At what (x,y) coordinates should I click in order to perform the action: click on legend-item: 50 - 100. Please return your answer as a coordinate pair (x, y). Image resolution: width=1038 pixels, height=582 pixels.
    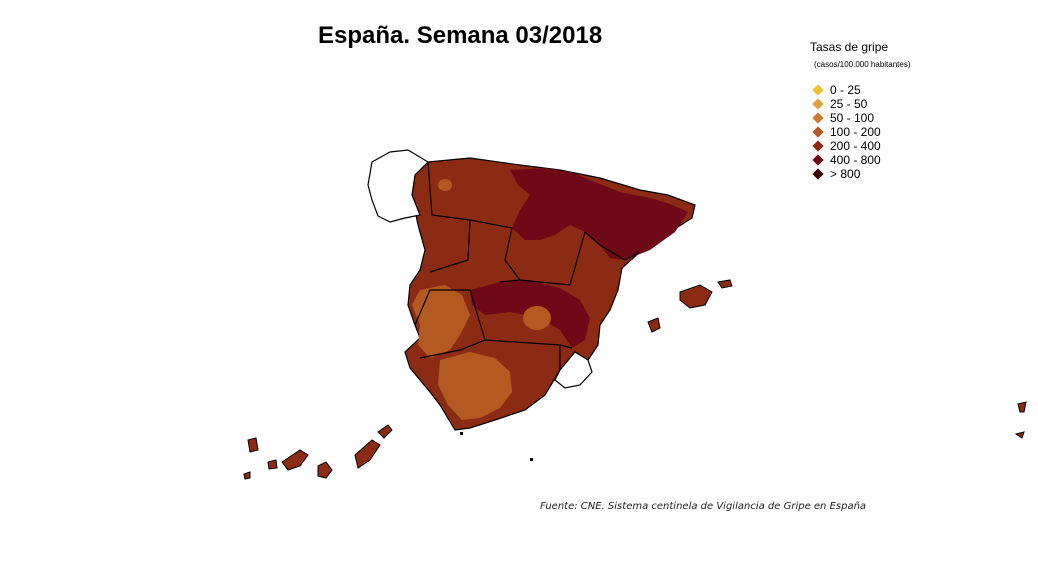
    Looking at the image, I should click on (861, 118).